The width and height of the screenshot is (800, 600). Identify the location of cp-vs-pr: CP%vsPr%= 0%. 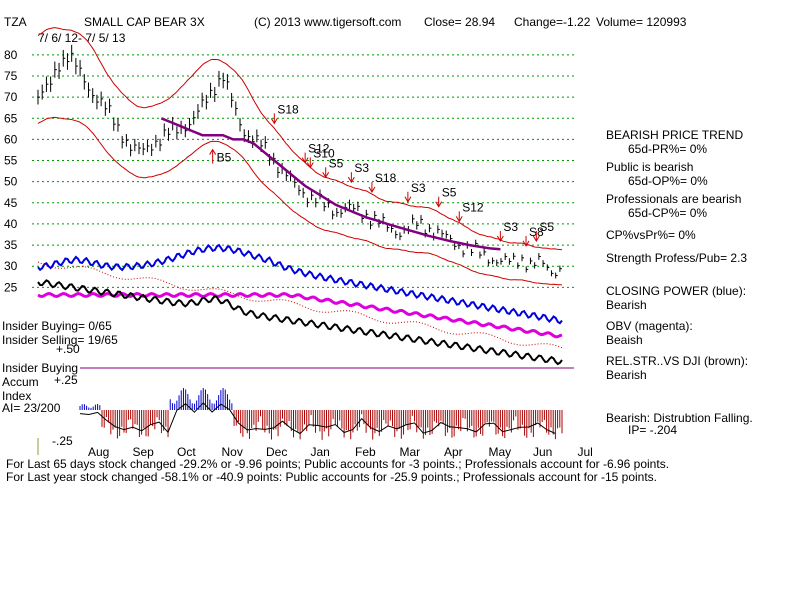
(651, 235).